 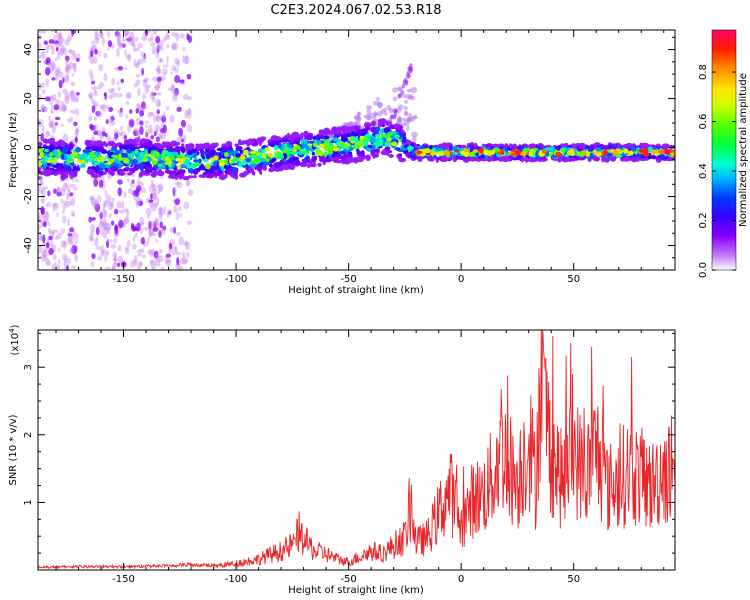 I want to click on trail-blob, so click(x=403, y=86).